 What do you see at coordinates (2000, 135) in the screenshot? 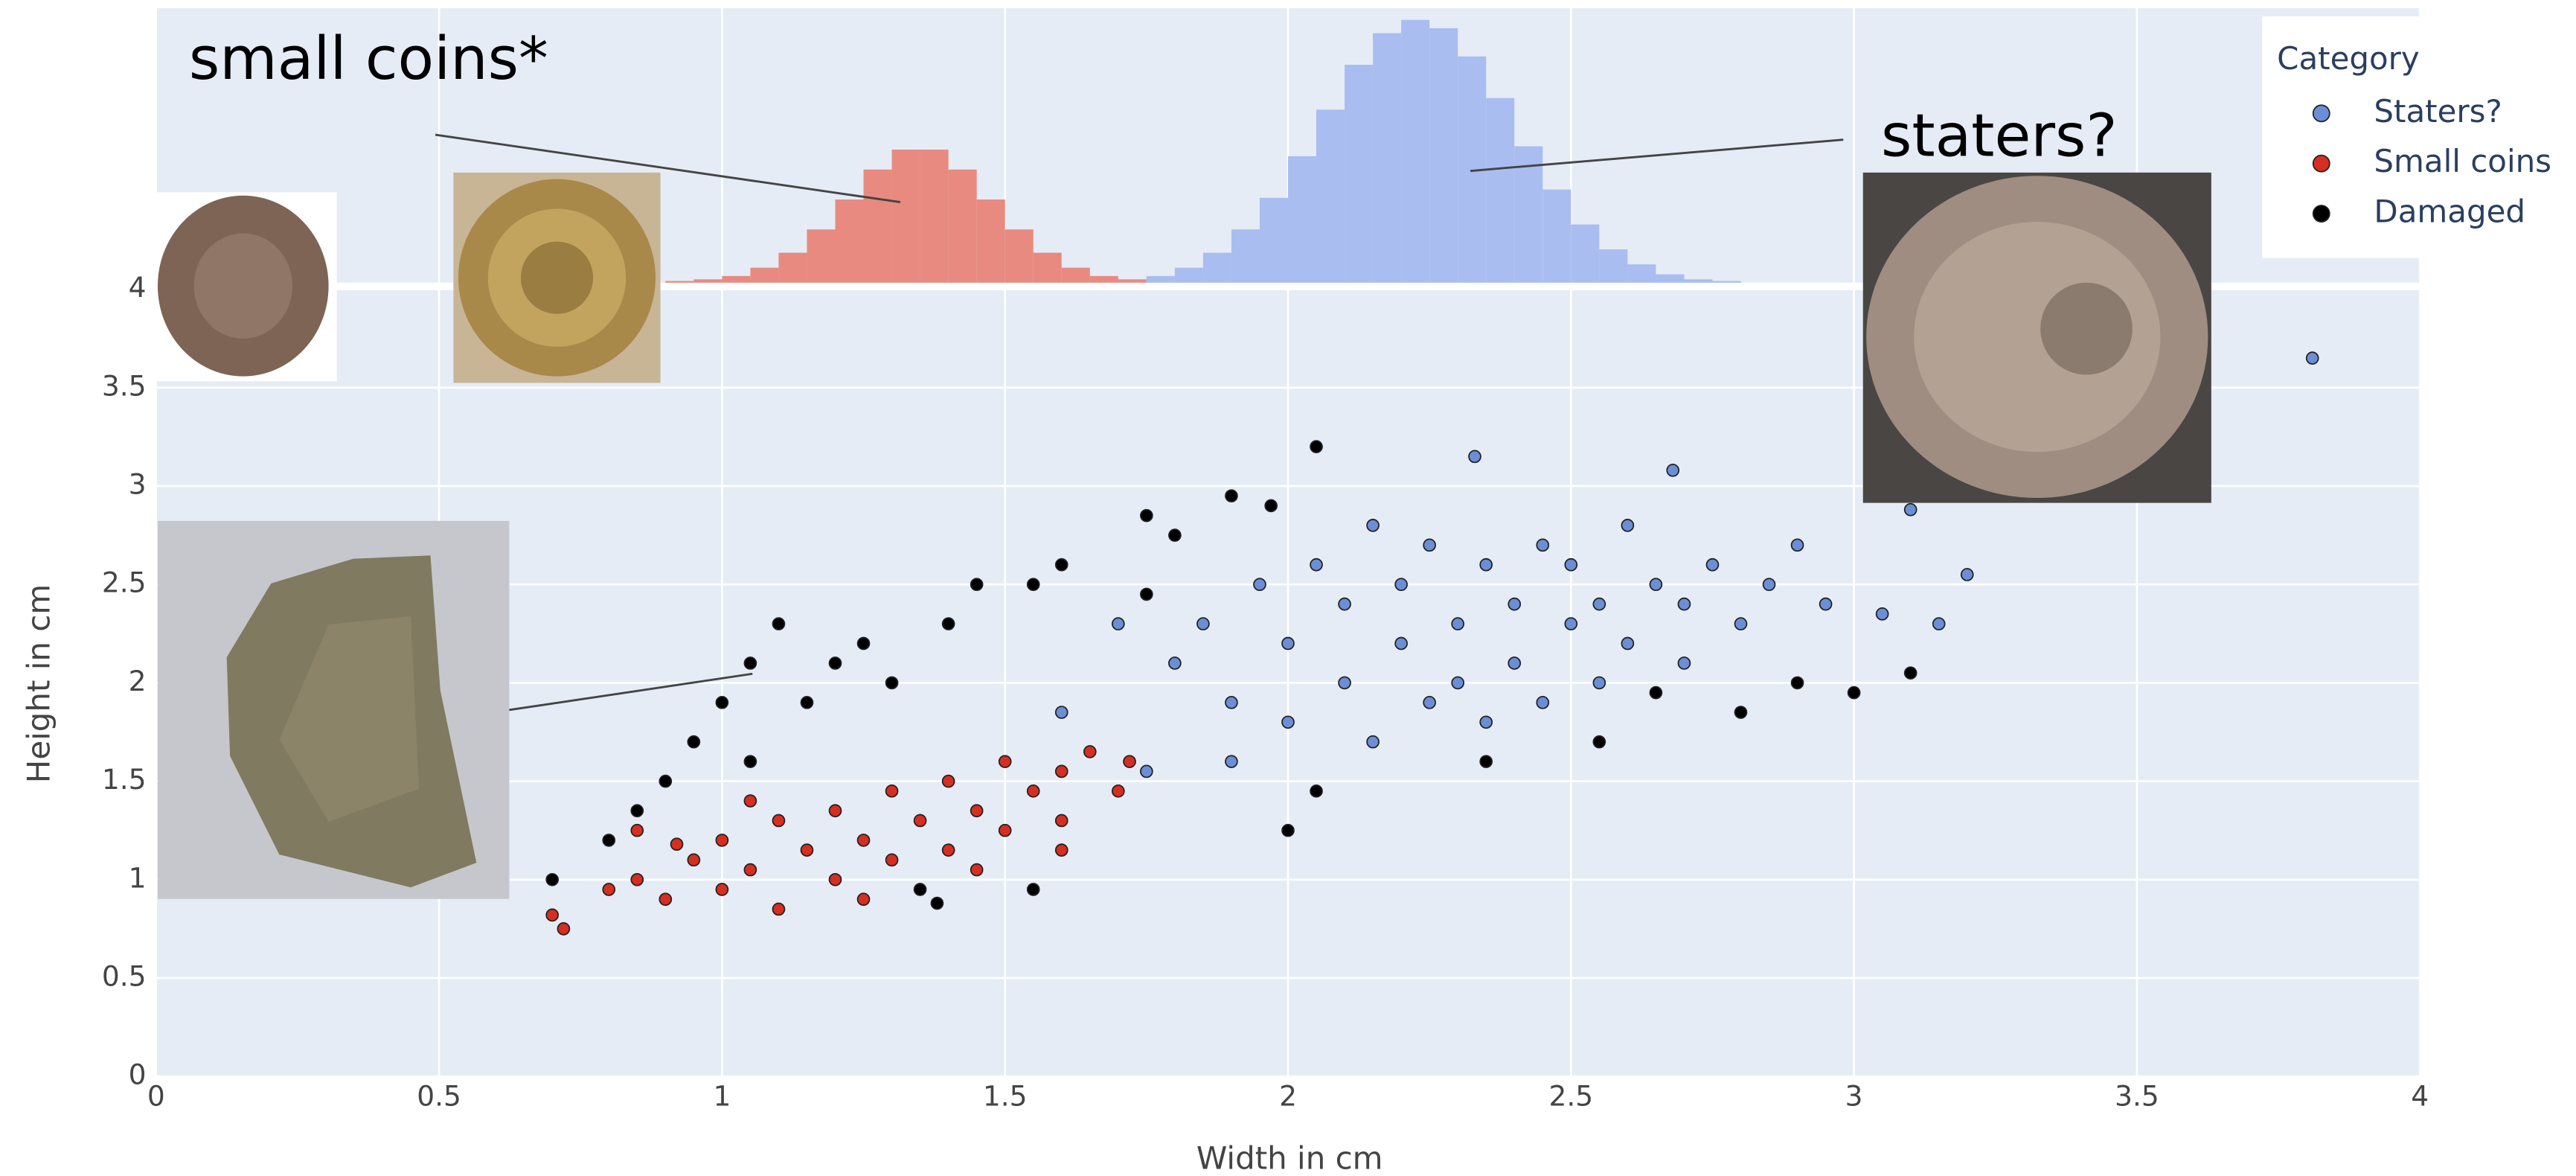
I see `annotation: staters?` at bounding box center [2000, 135].